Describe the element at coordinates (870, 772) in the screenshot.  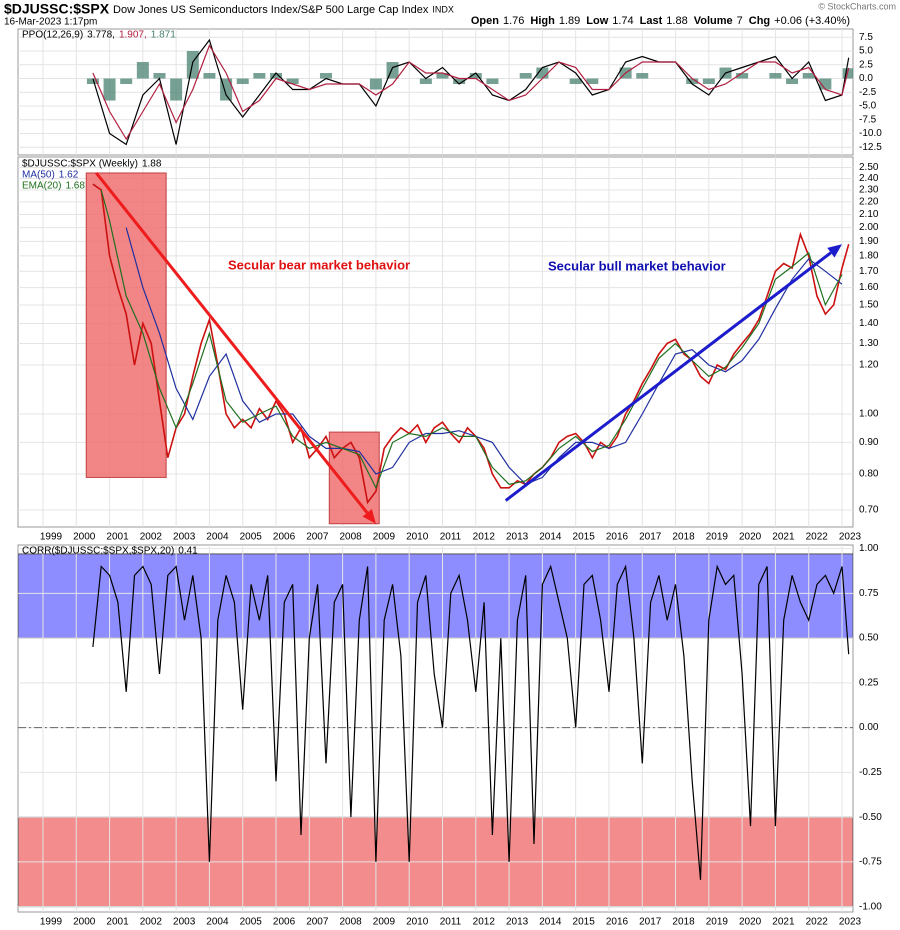
I see `y-tick-label: -0.25` at that location.